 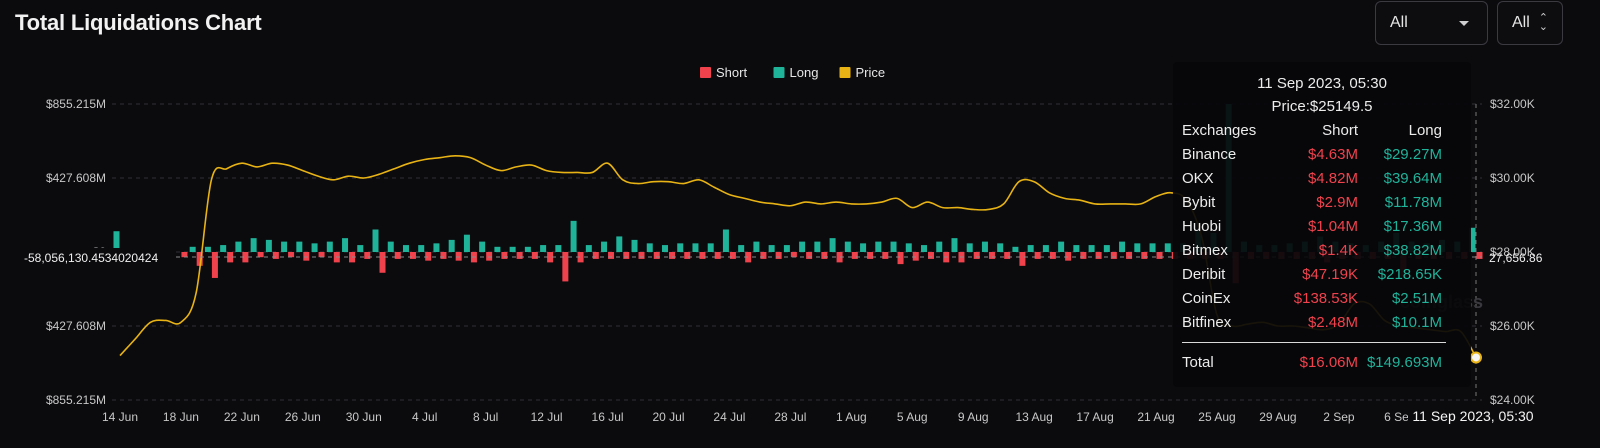 I want to click on x-tick-label: 16 Jul, so click(x=608, y=417).